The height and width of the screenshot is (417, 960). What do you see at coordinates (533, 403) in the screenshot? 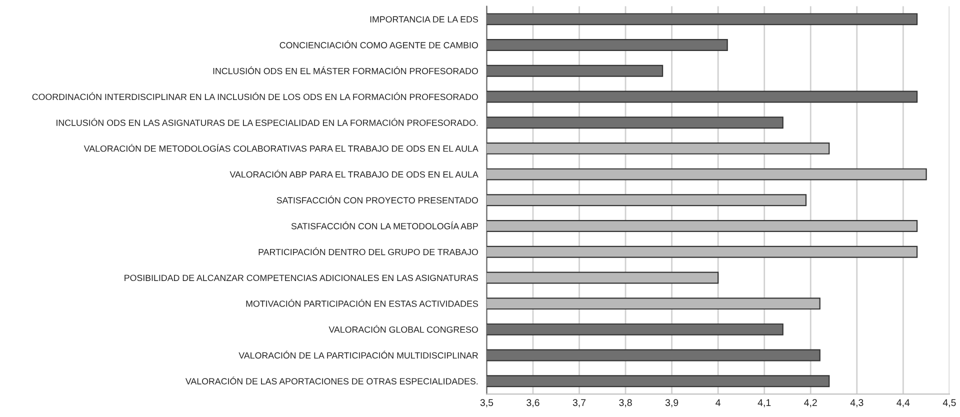
I see `x-tick-label: 3,6` at bounding box center [533, 403].